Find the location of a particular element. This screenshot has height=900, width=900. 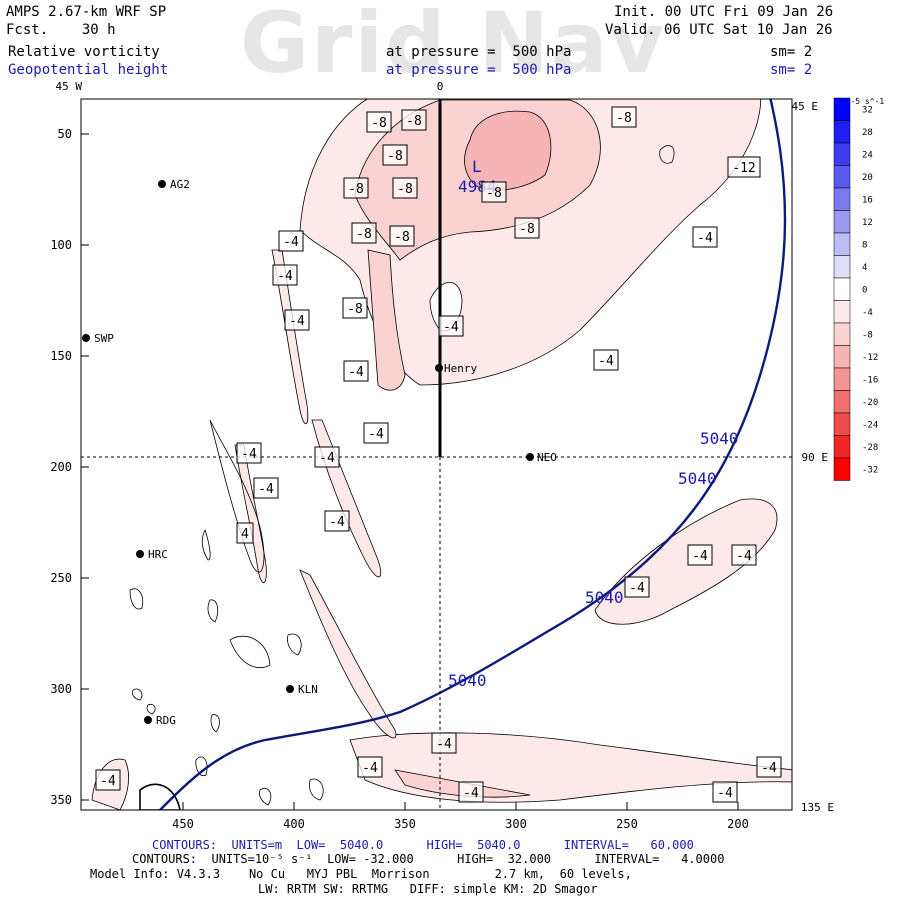

y-tick-label: 350 is located at coordinates (61, 800).